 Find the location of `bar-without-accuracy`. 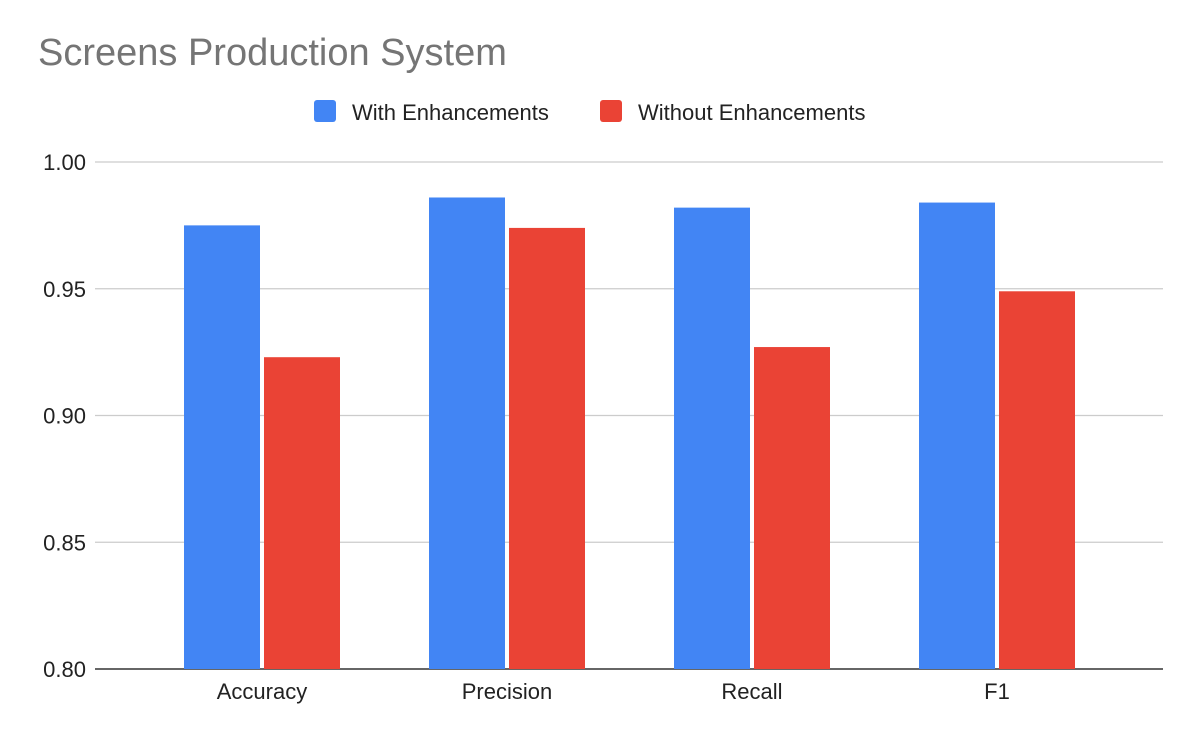

bar-without-accuracy is located at coordinates (302, 513).